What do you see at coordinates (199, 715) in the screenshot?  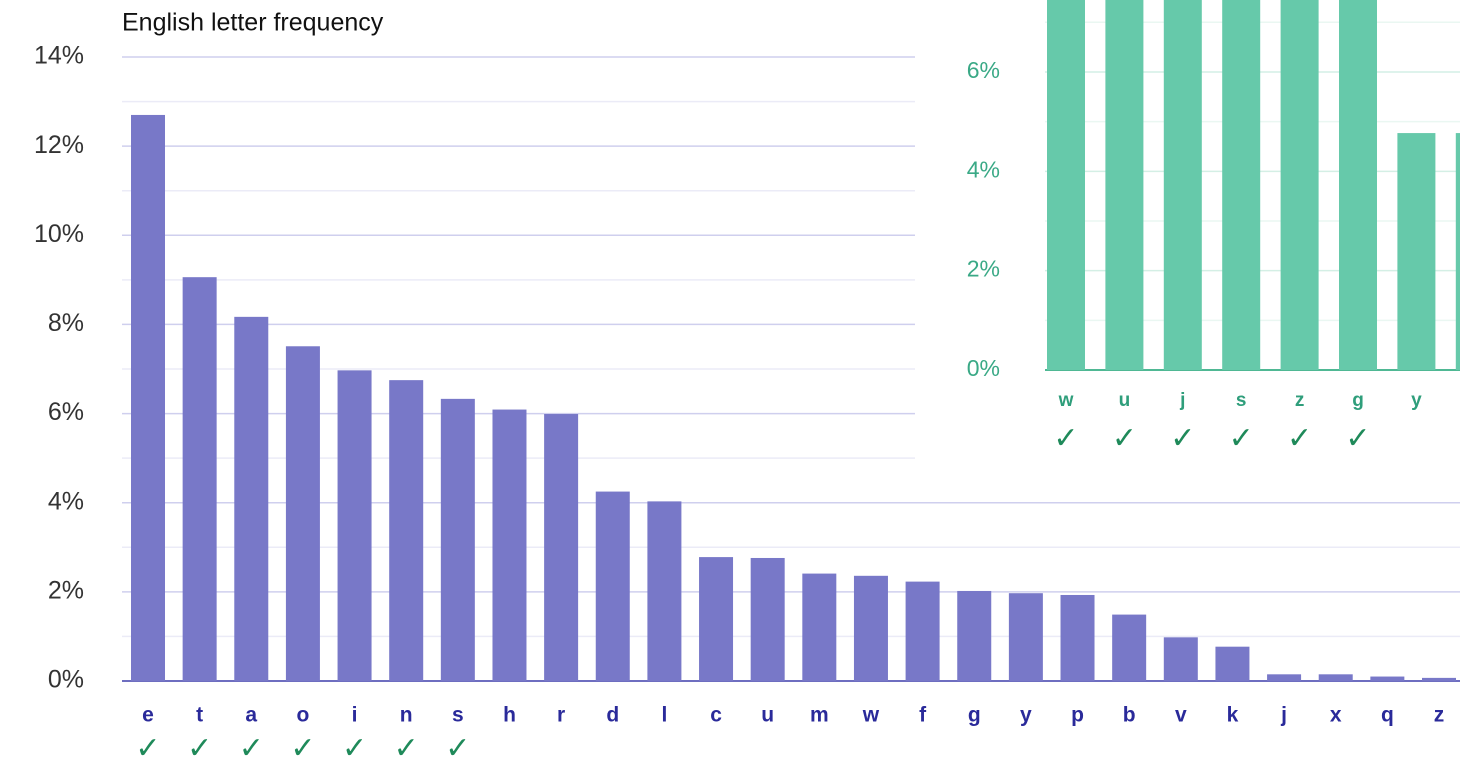 I see `x-tick-label: t` at bounding box center [199, 715].